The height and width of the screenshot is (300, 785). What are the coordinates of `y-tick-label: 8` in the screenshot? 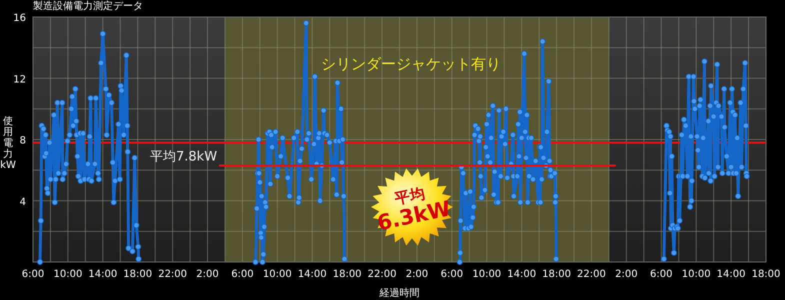 It's located at (23, 141).